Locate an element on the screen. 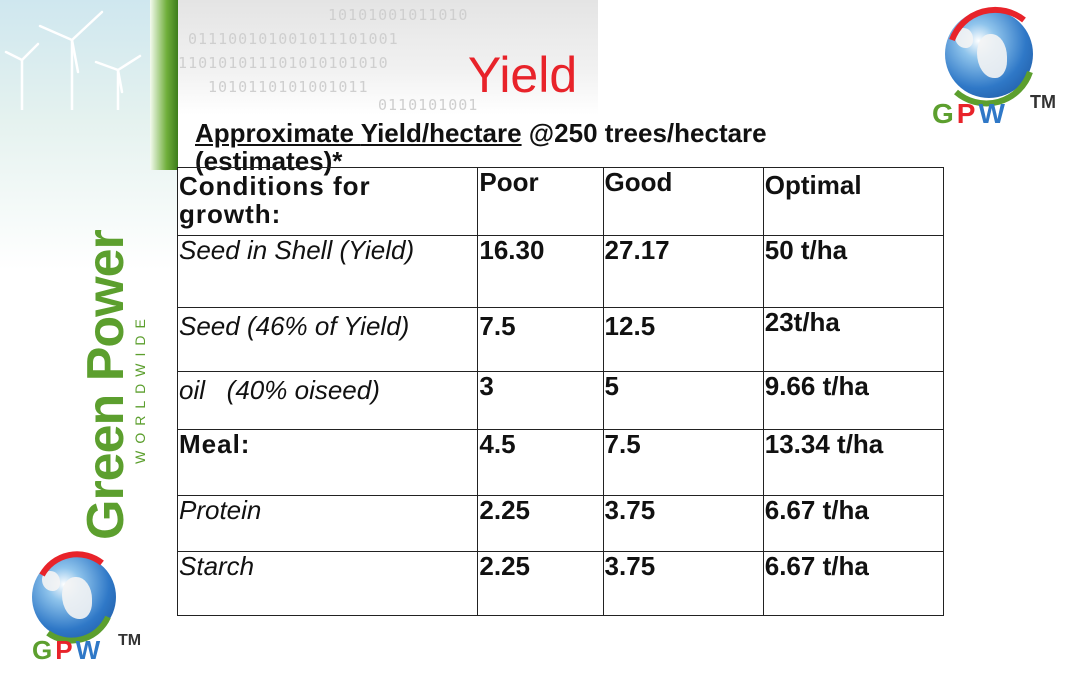 The width and height of the screenshot is (1080, 675). cell-good: 27.17 is located at coordinates (683, 271).